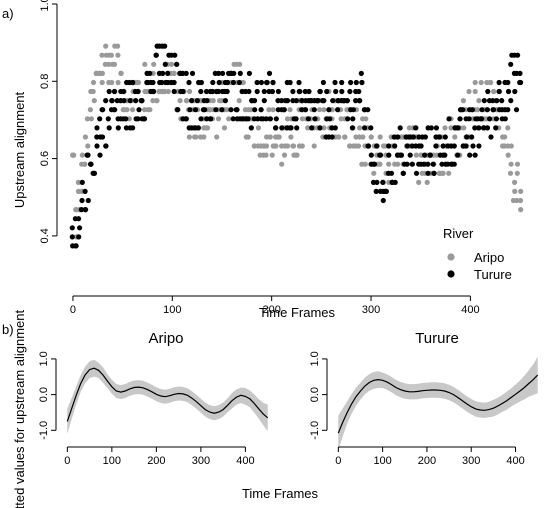 The width and height of the screenshot is (550, 508). What do you see at coordinates (44, 394) in the screenshot?
I see `y-tick-label: 0.0` at bounding box center [44, 394].